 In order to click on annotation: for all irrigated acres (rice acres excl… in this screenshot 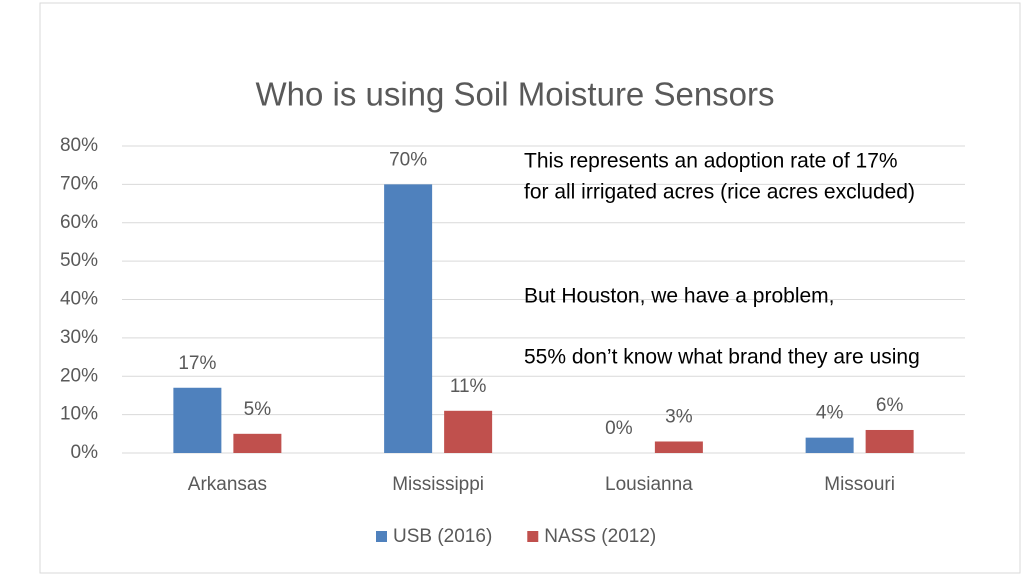, I will do `click(719, 192)`.